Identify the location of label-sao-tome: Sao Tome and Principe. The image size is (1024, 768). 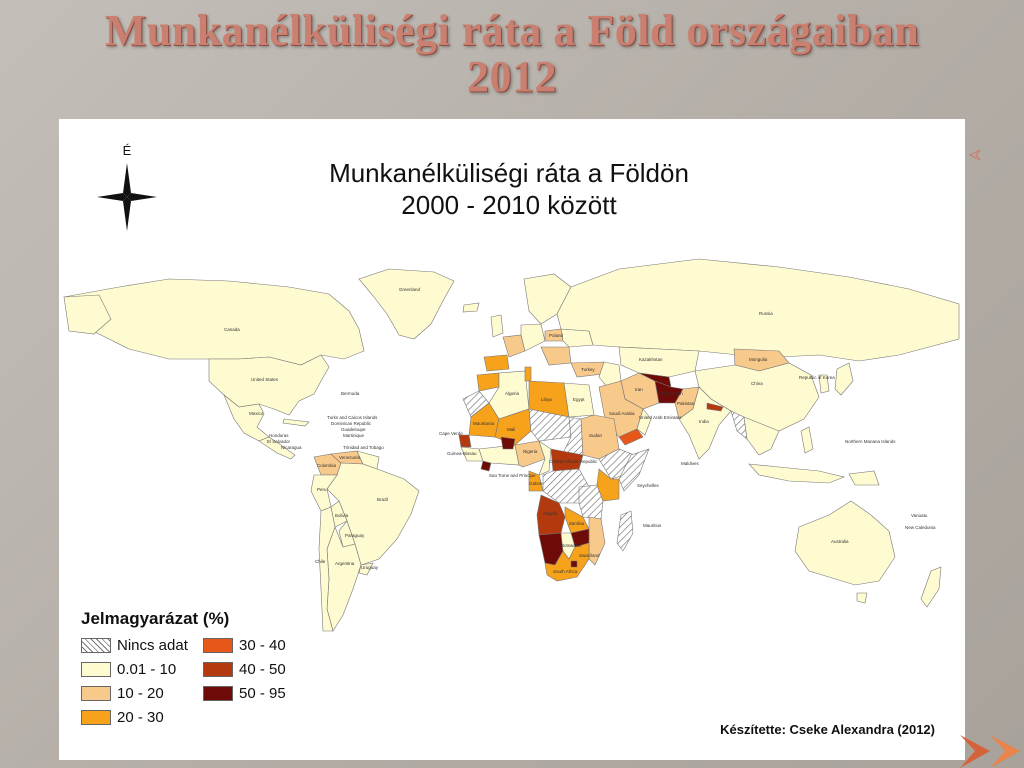
(512, 475).